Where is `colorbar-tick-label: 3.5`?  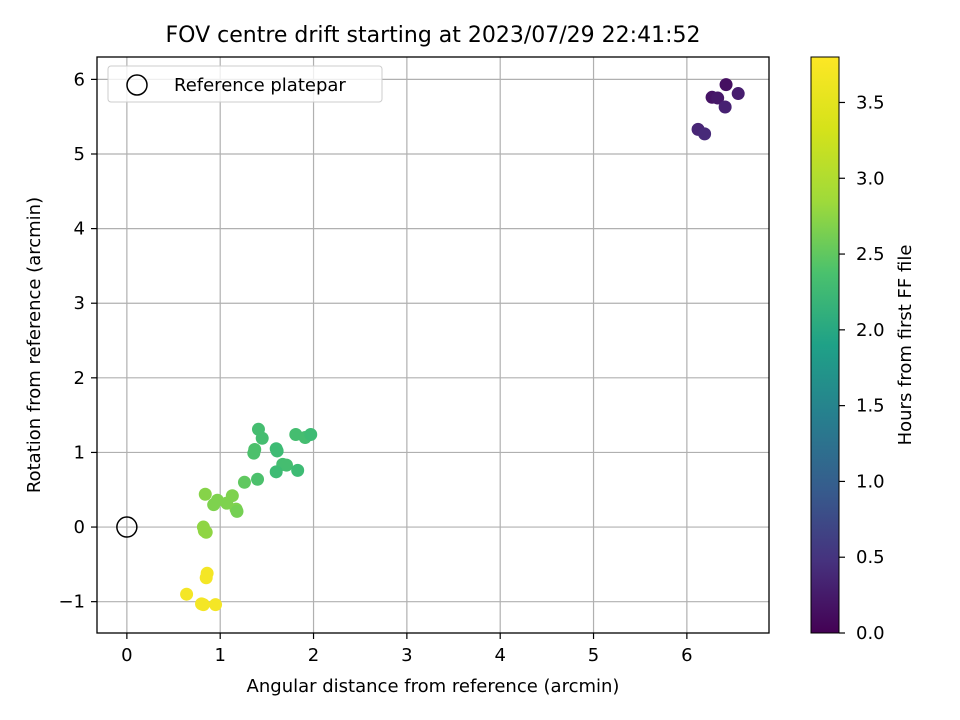
colorbar-tick-label: 3.5 is located at coordinates (870, 102).